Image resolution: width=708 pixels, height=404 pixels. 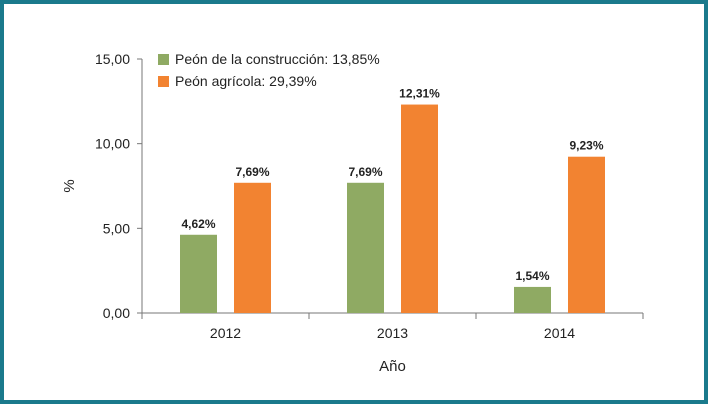 I want to click on data-label: 4,62%, so click(x=198, y=224).